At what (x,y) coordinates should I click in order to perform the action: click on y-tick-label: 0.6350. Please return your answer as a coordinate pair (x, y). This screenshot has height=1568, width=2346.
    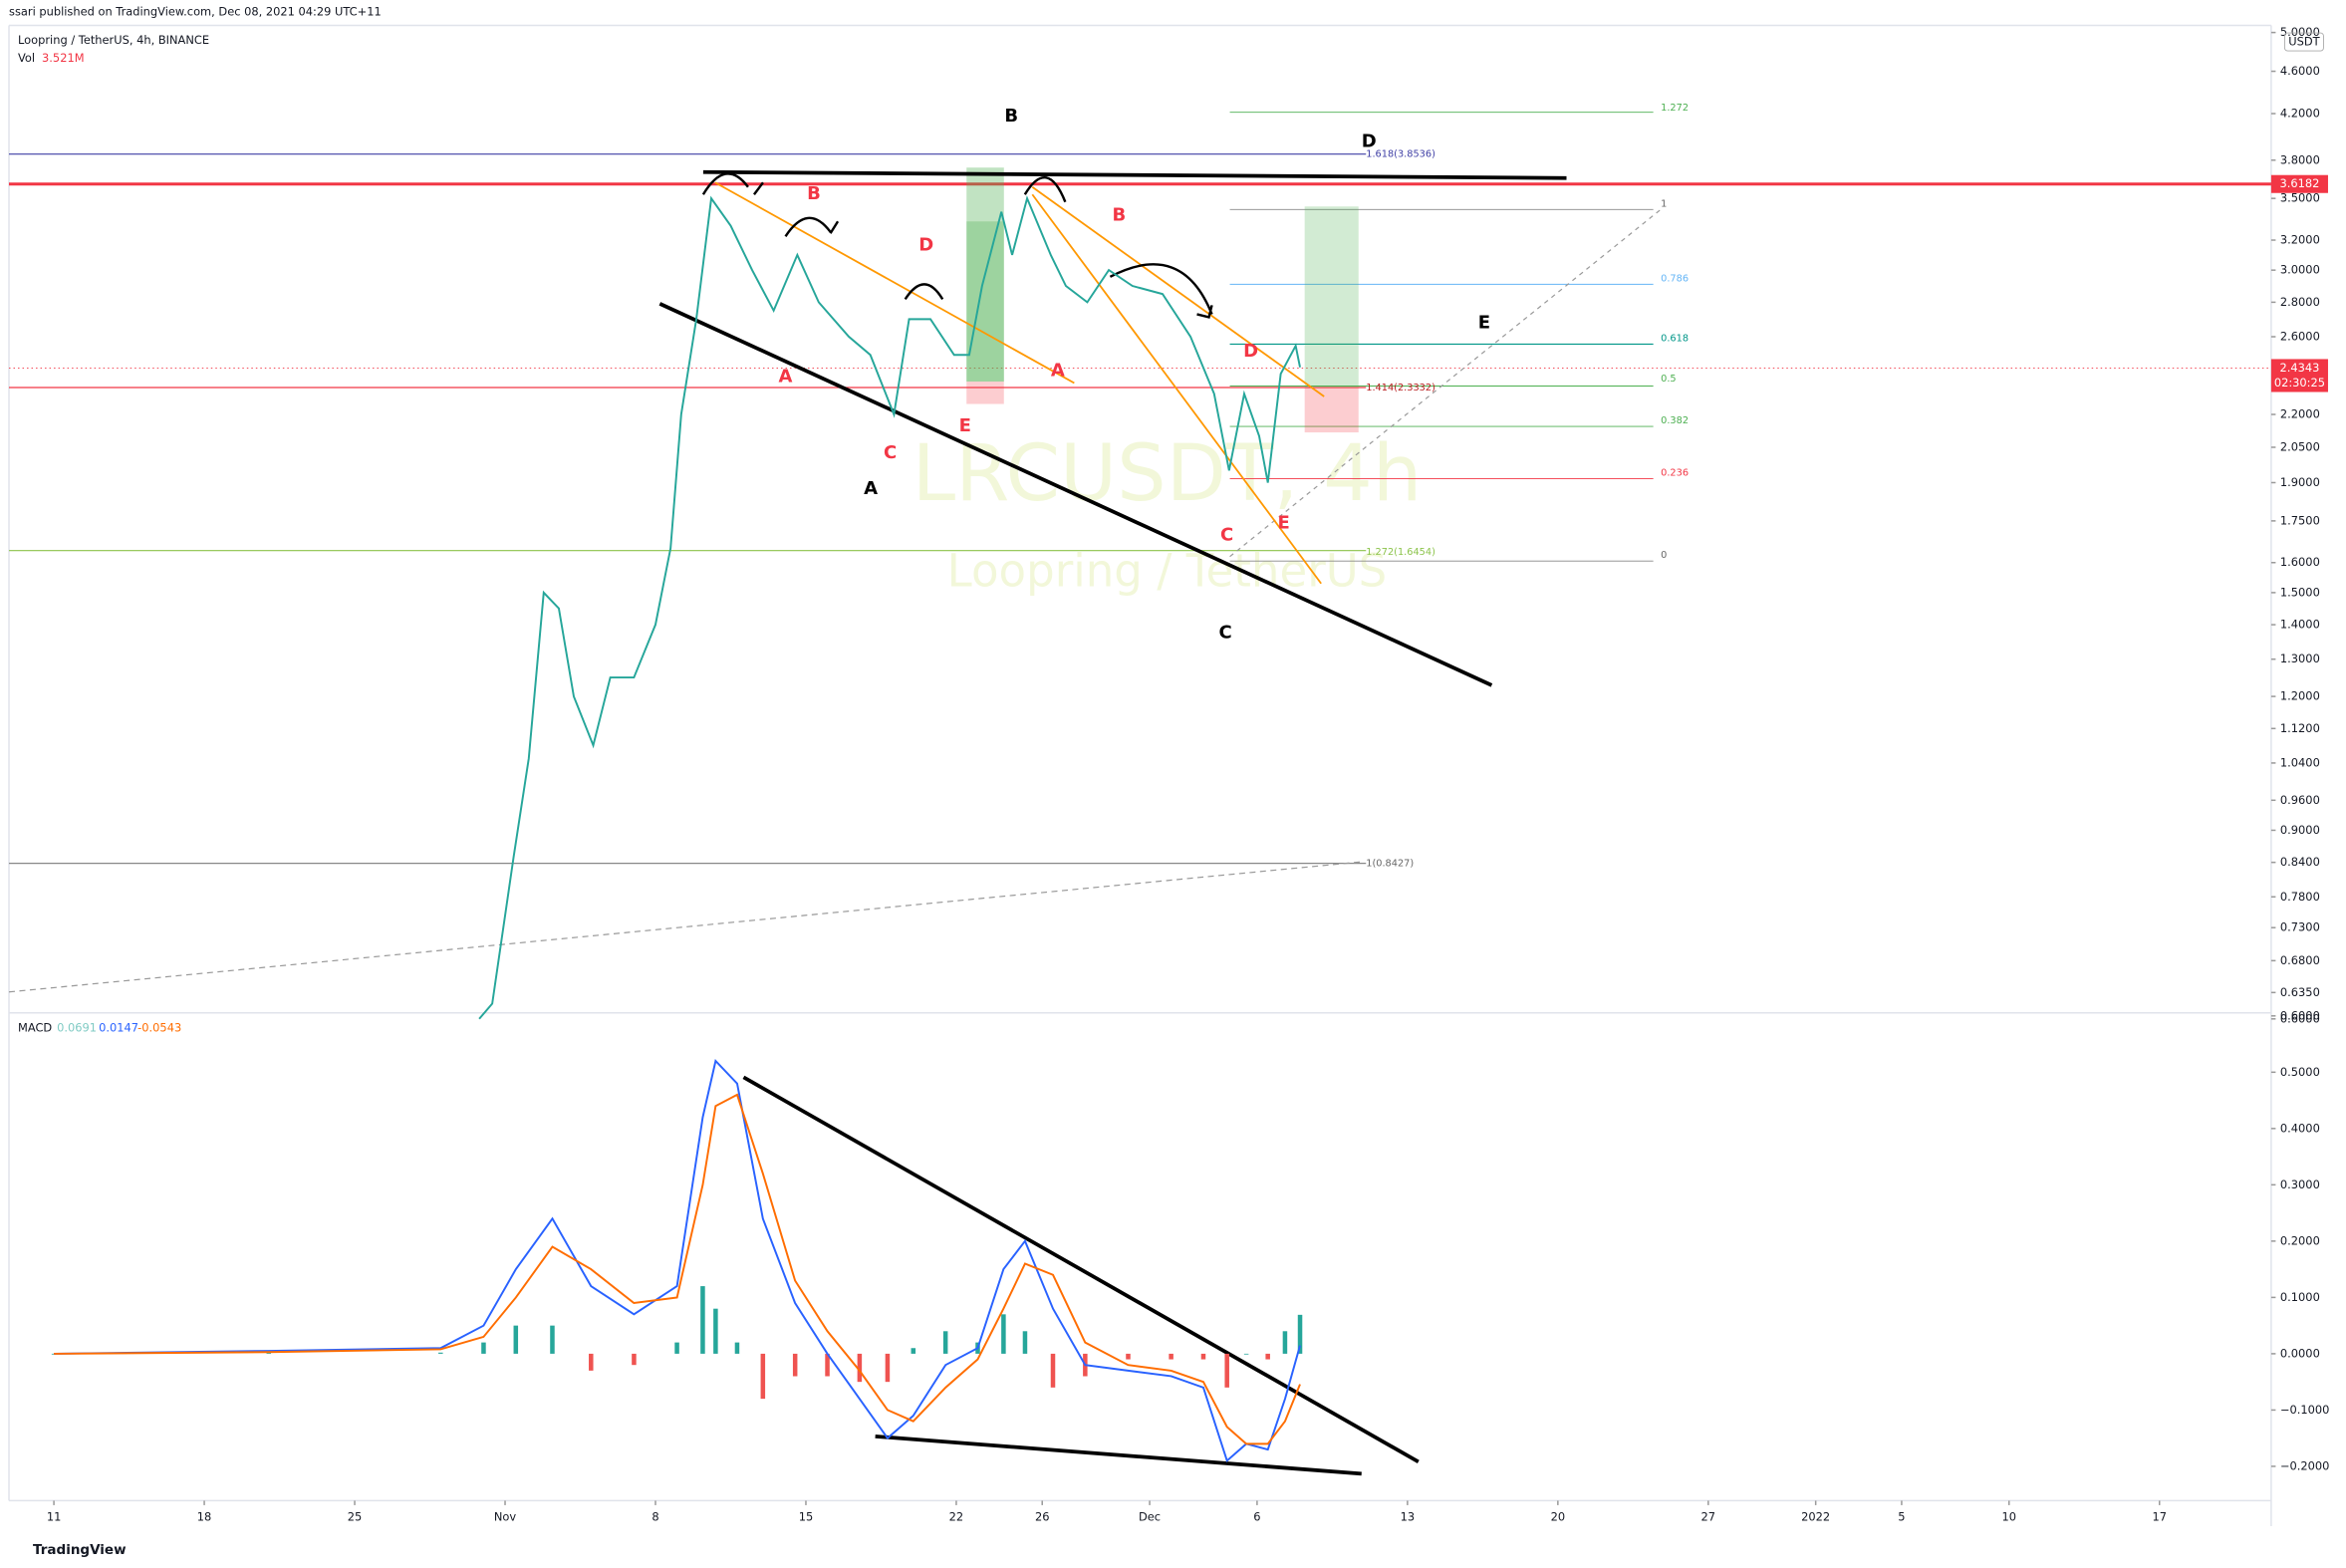
    Looking at the image, I should click on (2300, 992).